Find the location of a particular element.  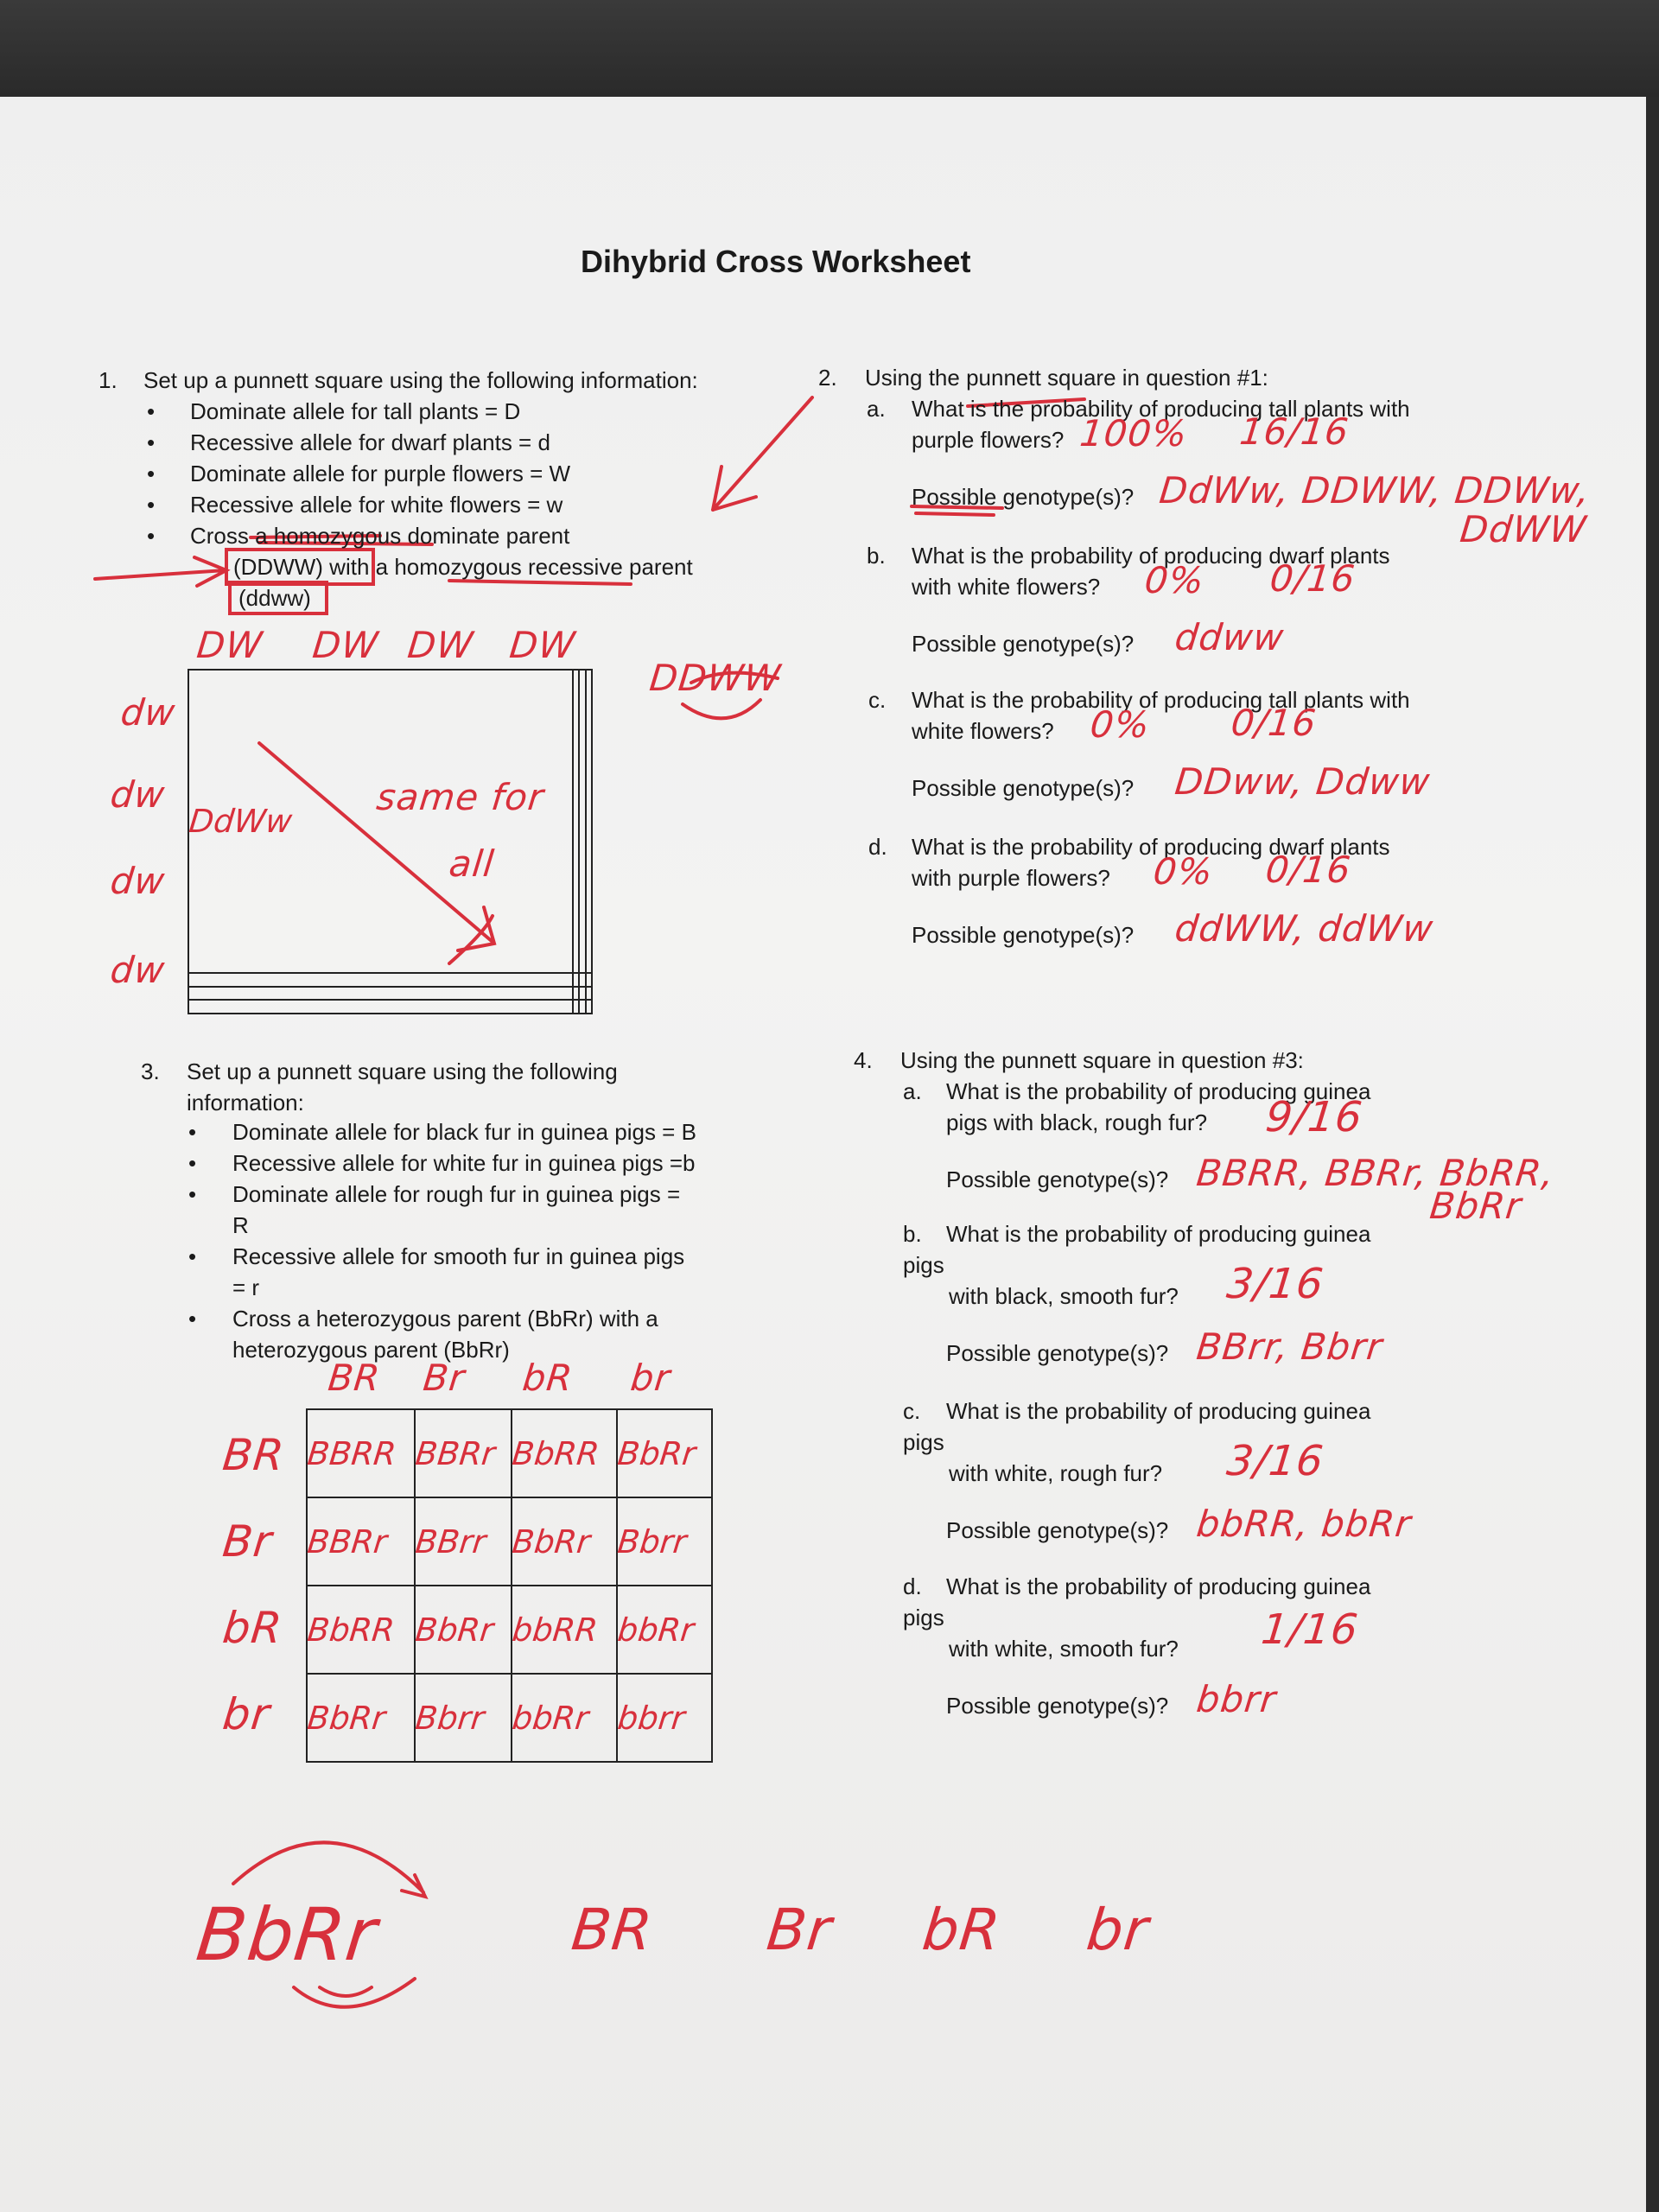

q1-bullet: Dominate allele for purple flowers = W is located at coordinates (380, 473).